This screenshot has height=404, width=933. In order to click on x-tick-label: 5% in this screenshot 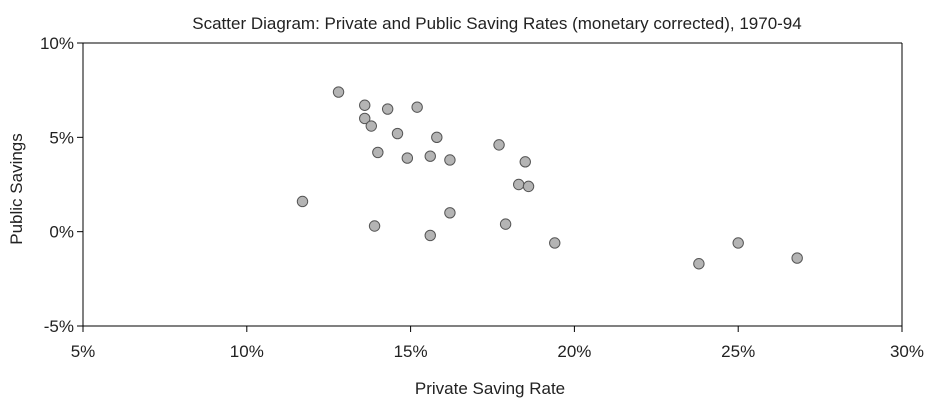, I will do `click(83, 351)`.